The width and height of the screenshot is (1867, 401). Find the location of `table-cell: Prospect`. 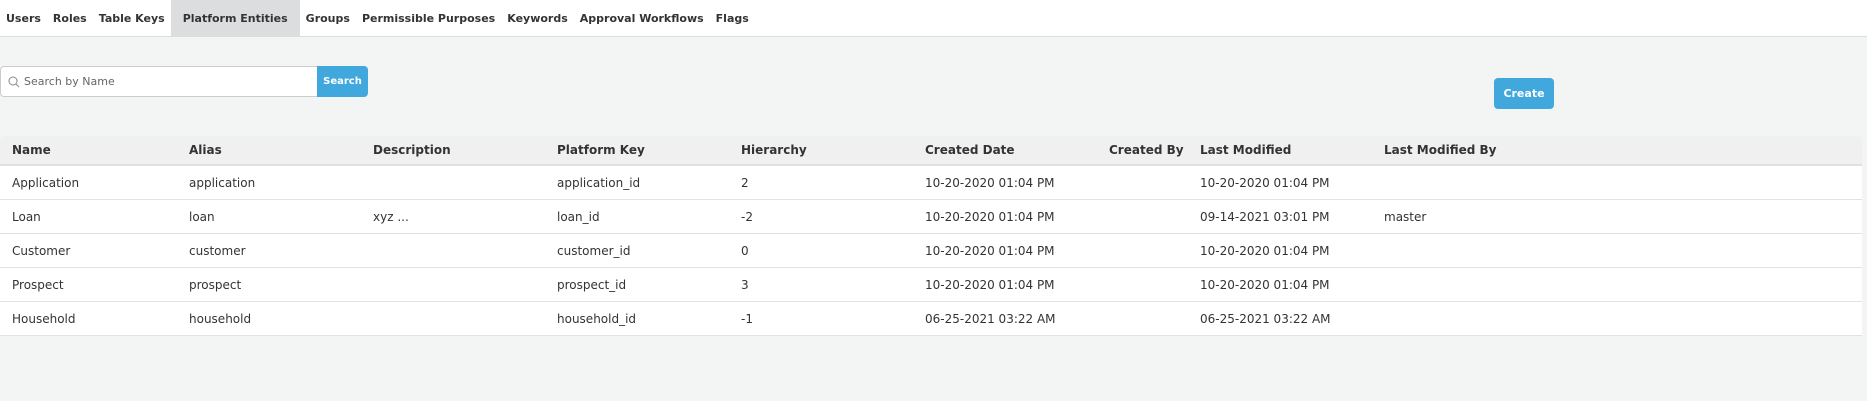

table-cell: Prospect is located at coordinates (38, 284).